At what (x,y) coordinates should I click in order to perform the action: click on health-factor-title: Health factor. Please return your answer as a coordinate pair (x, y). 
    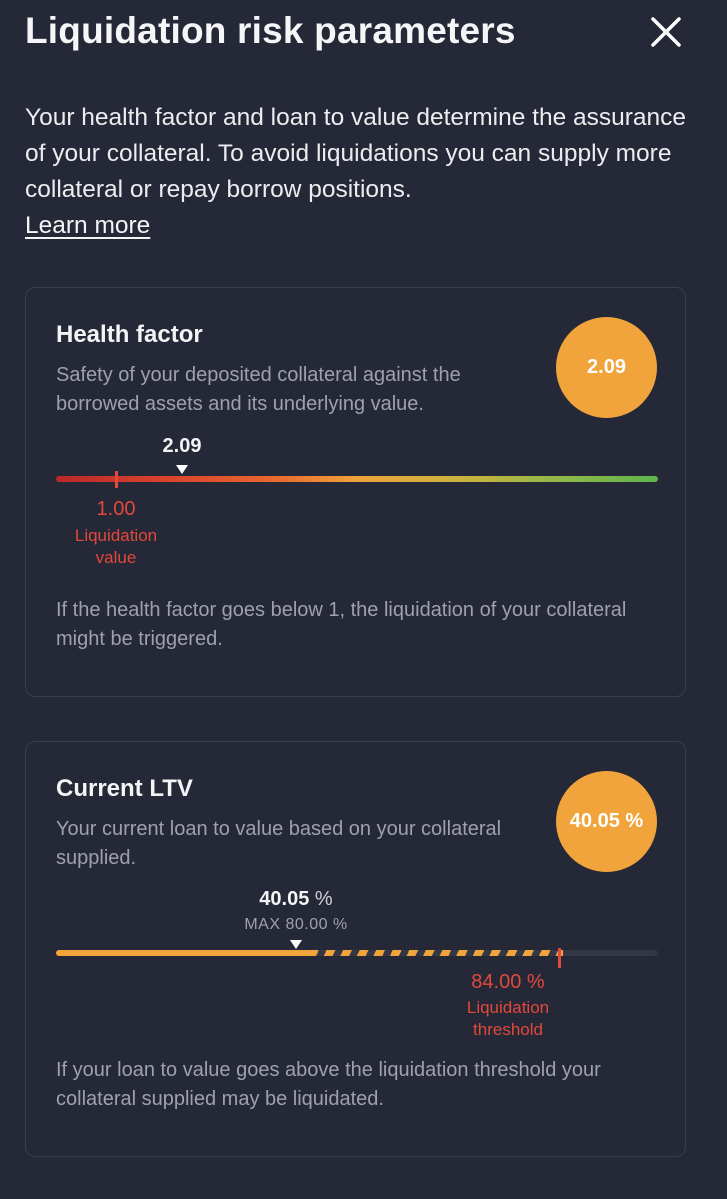
    Looking at the image, I should click on (129, 334).